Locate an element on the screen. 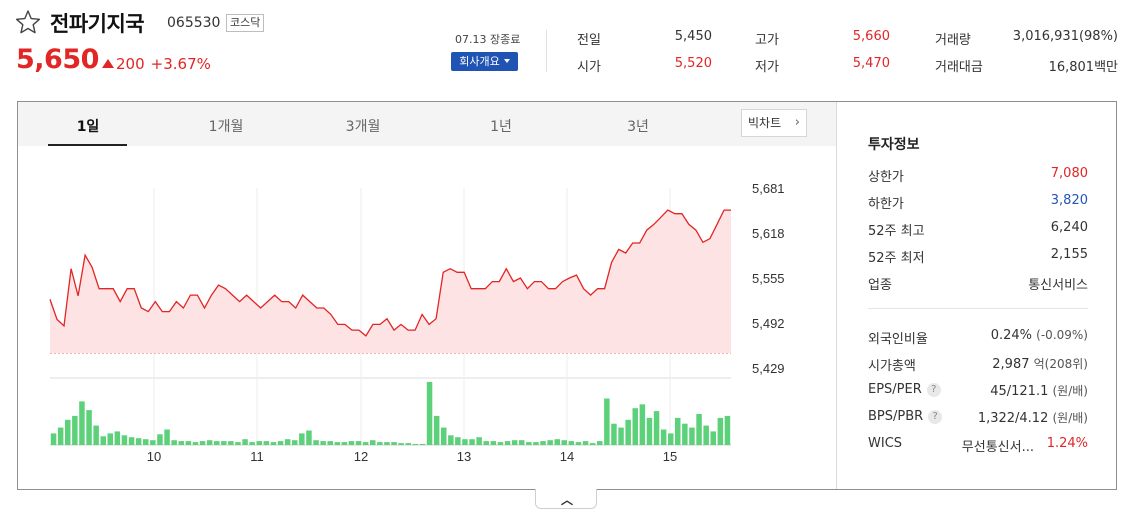  low-52week-value: 2,155 is located at coordinates (1069, 254).